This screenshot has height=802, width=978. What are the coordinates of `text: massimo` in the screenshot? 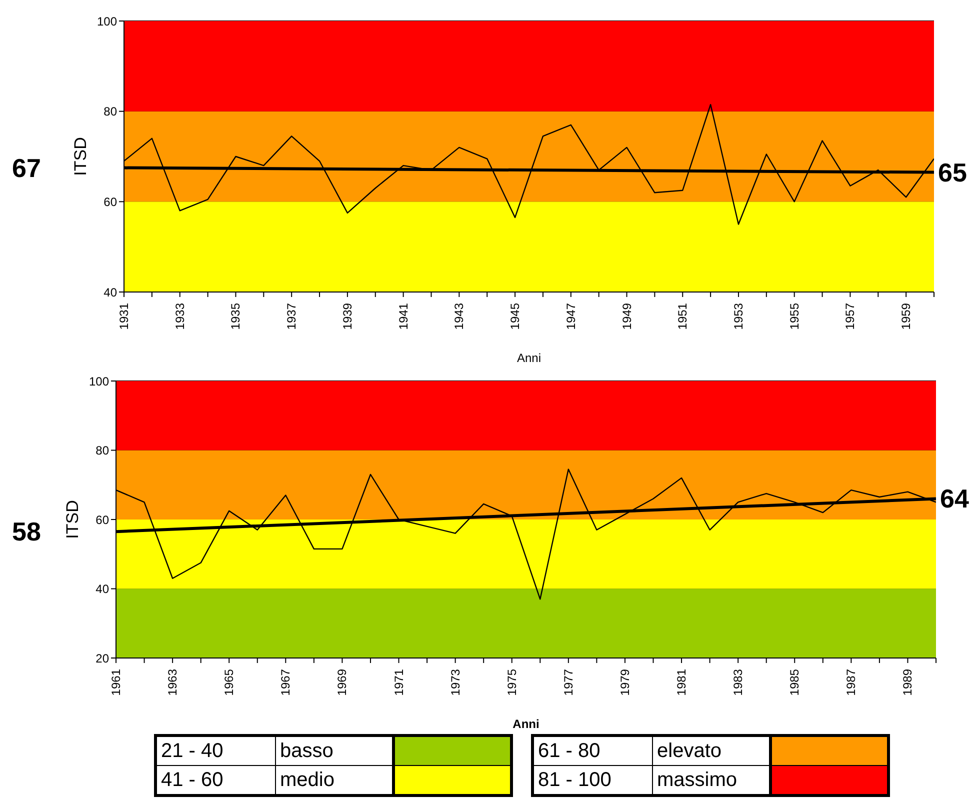 It's located at (711, 781).